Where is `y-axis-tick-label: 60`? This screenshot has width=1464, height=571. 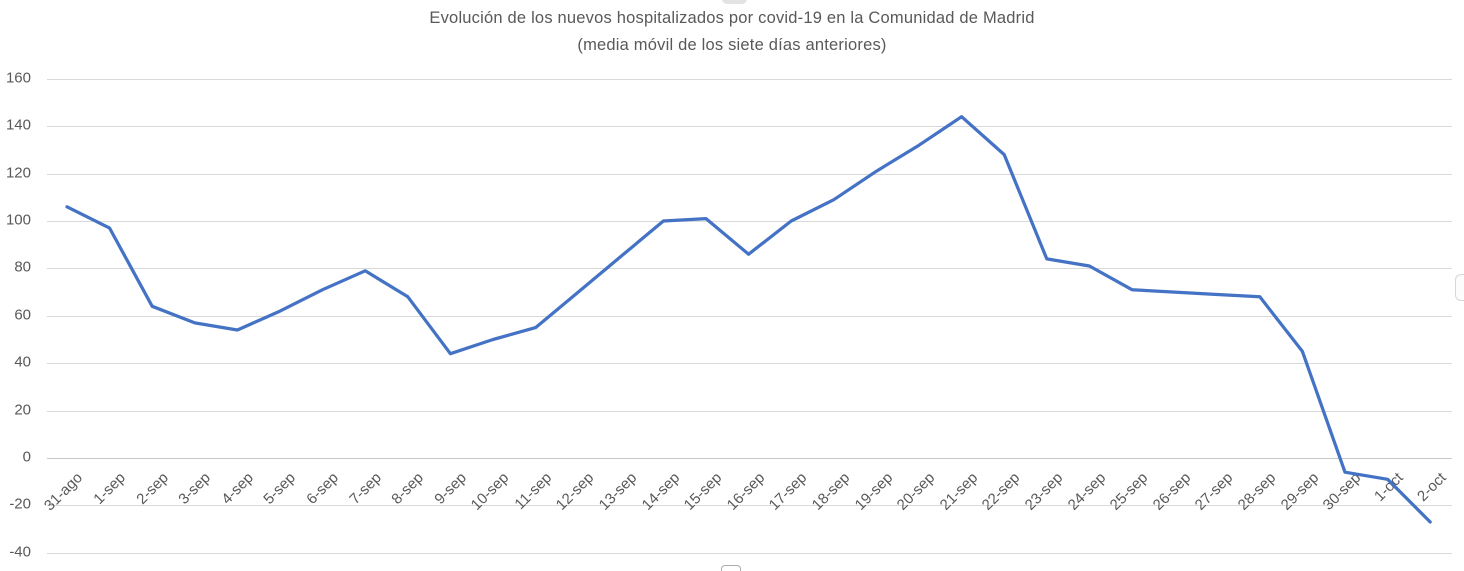 y-axis-tick-label: 60 is located at coordinates (22, 315).